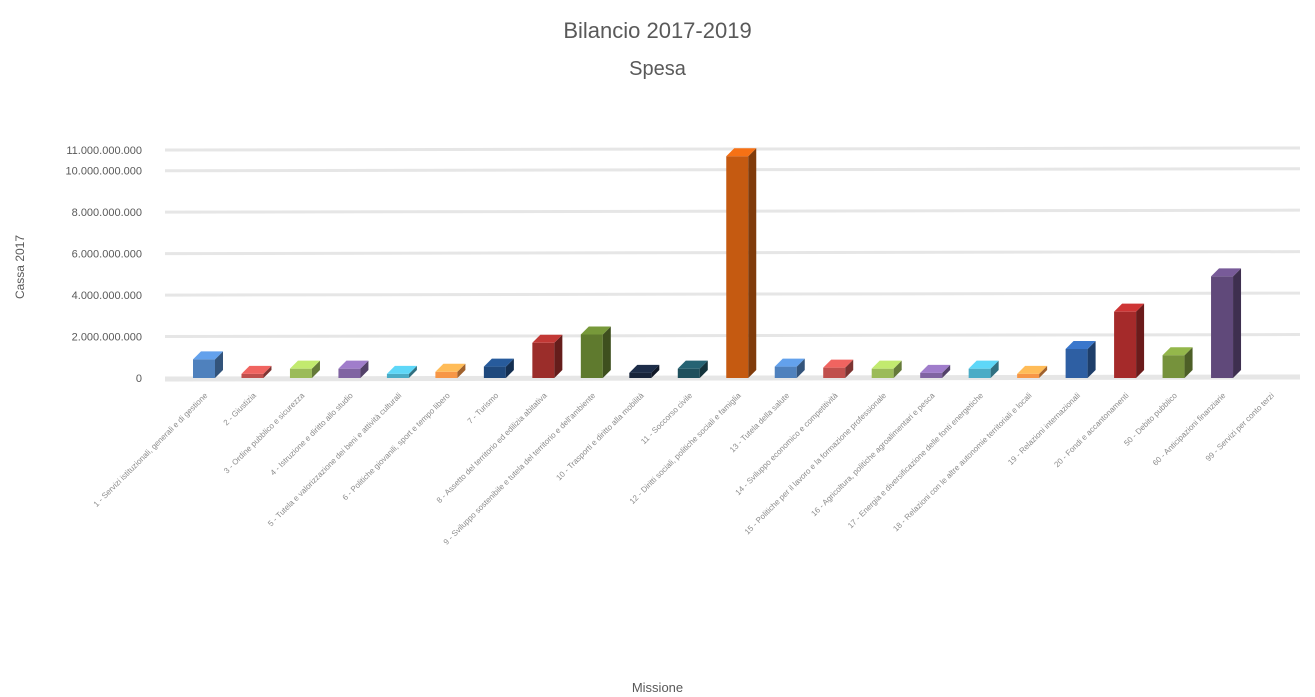 This screenshot has width=1315, height=697. Describe the element at coordinates (312, 434) in the screenshot. I see `x-tick-label: 4 - Istruzione e diritto allo studio` at that location.